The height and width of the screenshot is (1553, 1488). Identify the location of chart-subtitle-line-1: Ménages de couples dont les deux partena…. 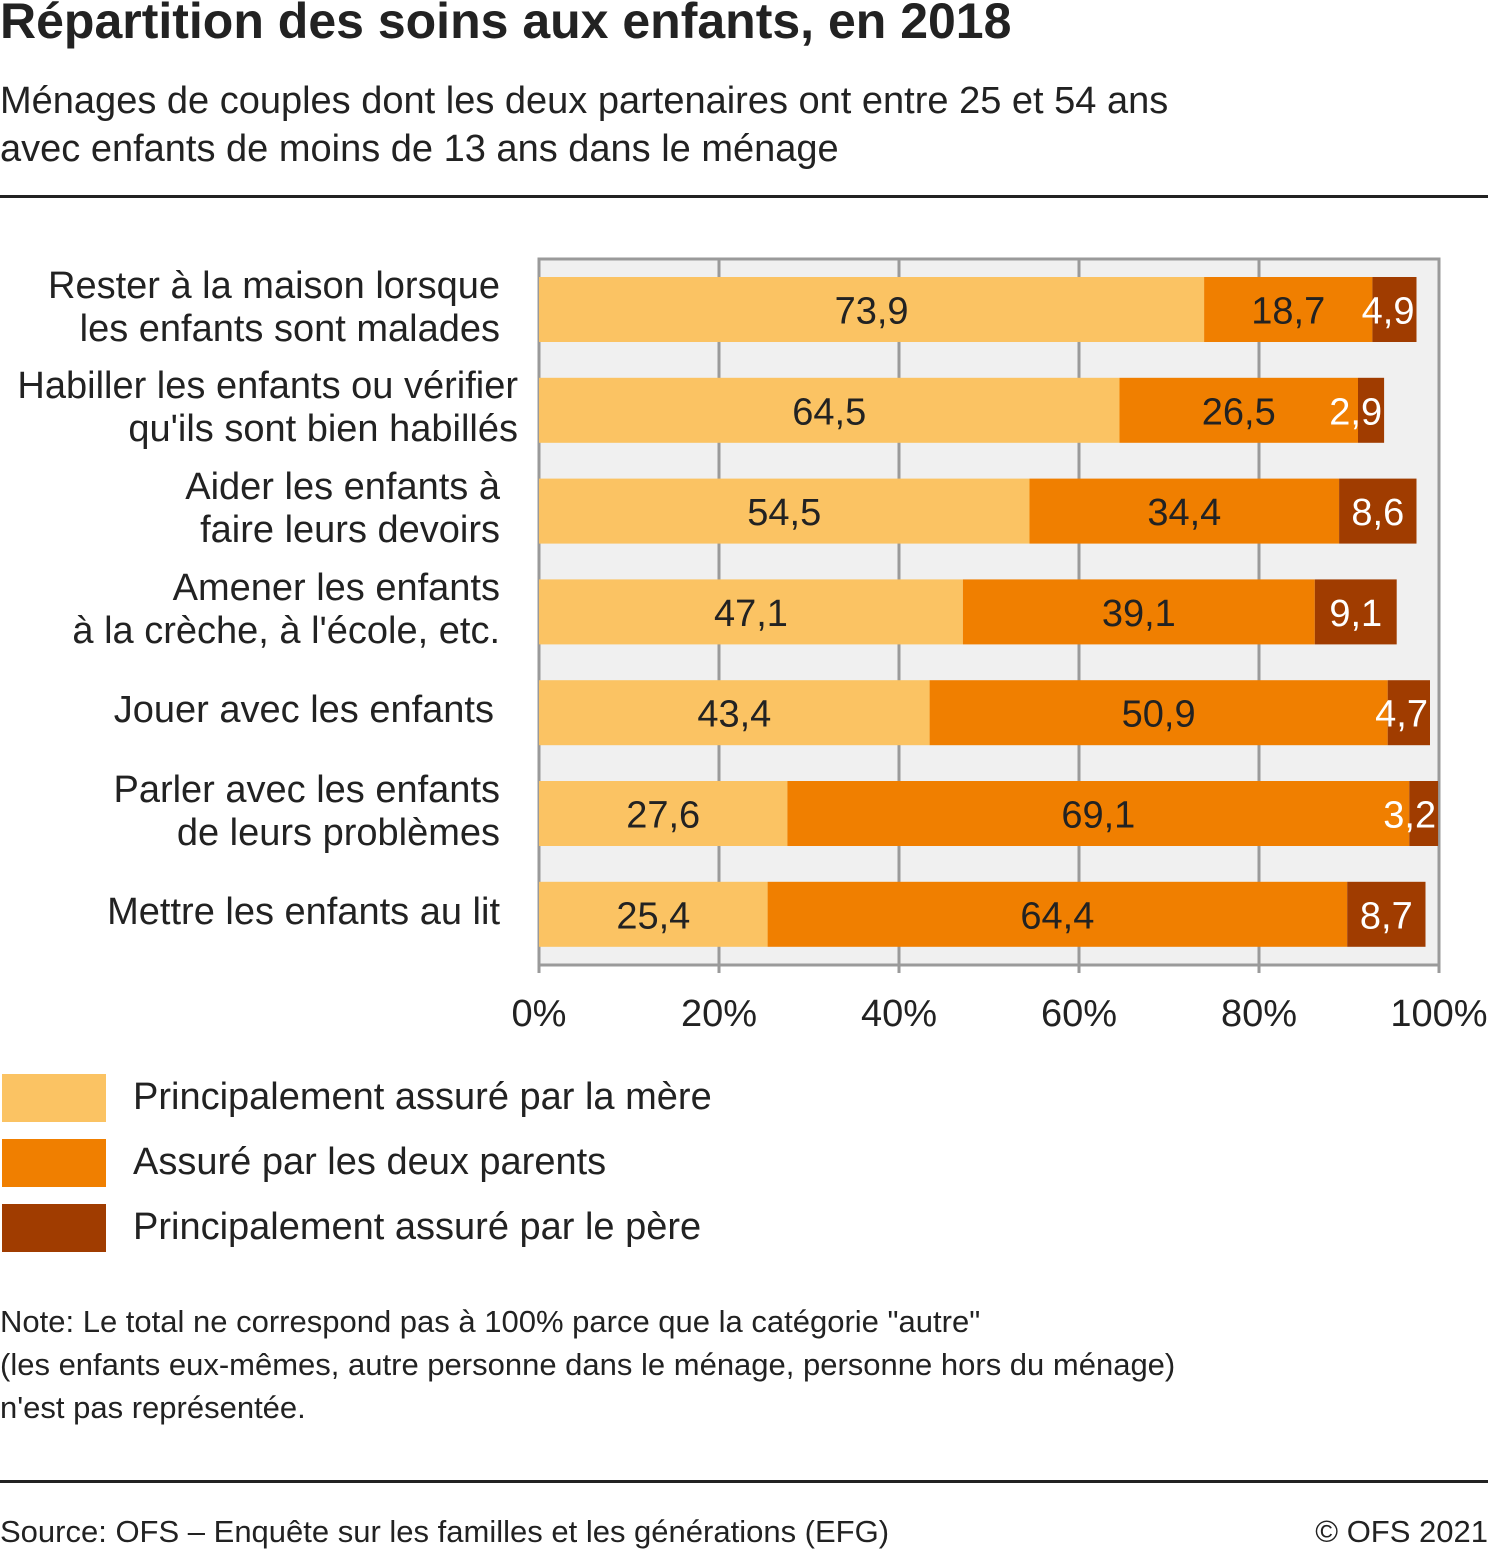
(584, 101).